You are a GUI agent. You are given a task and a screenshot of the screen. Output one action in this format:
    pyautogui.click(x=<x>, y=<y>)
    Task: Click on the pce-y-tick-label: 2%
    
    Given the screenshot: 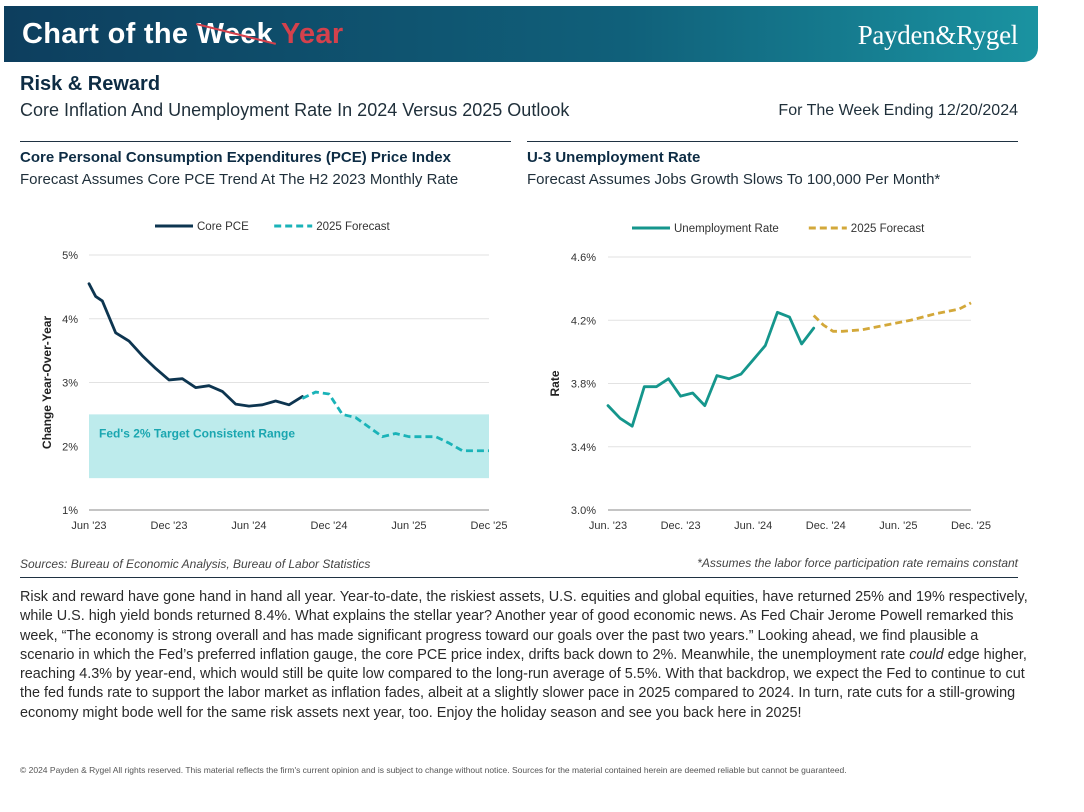 What is the action you would take?
    pyautogui.click(x=70, y=447)
    